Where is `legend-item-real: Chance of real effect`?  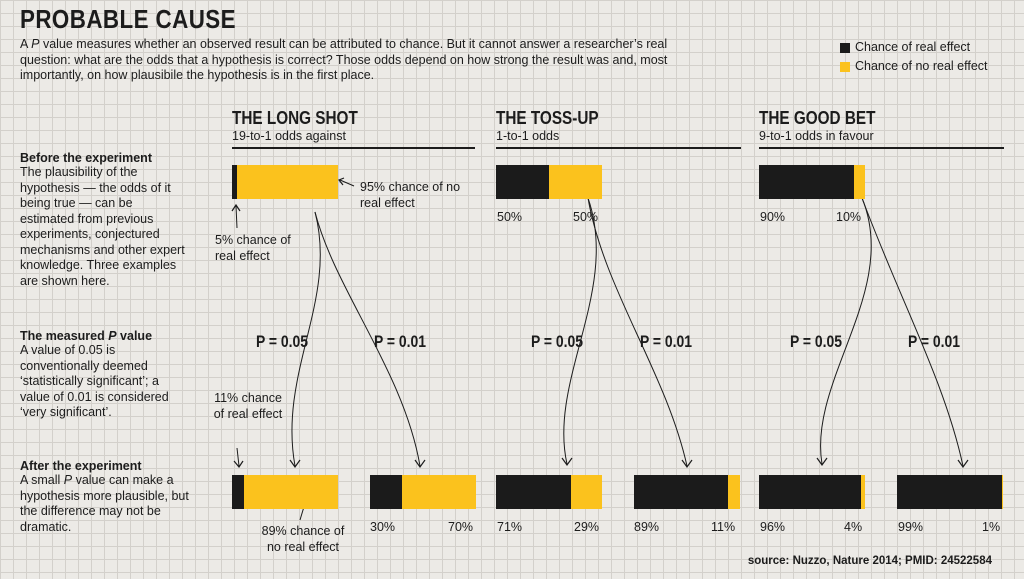
legend-item-real: Chance of real effect is located at coordinates (914, 47).